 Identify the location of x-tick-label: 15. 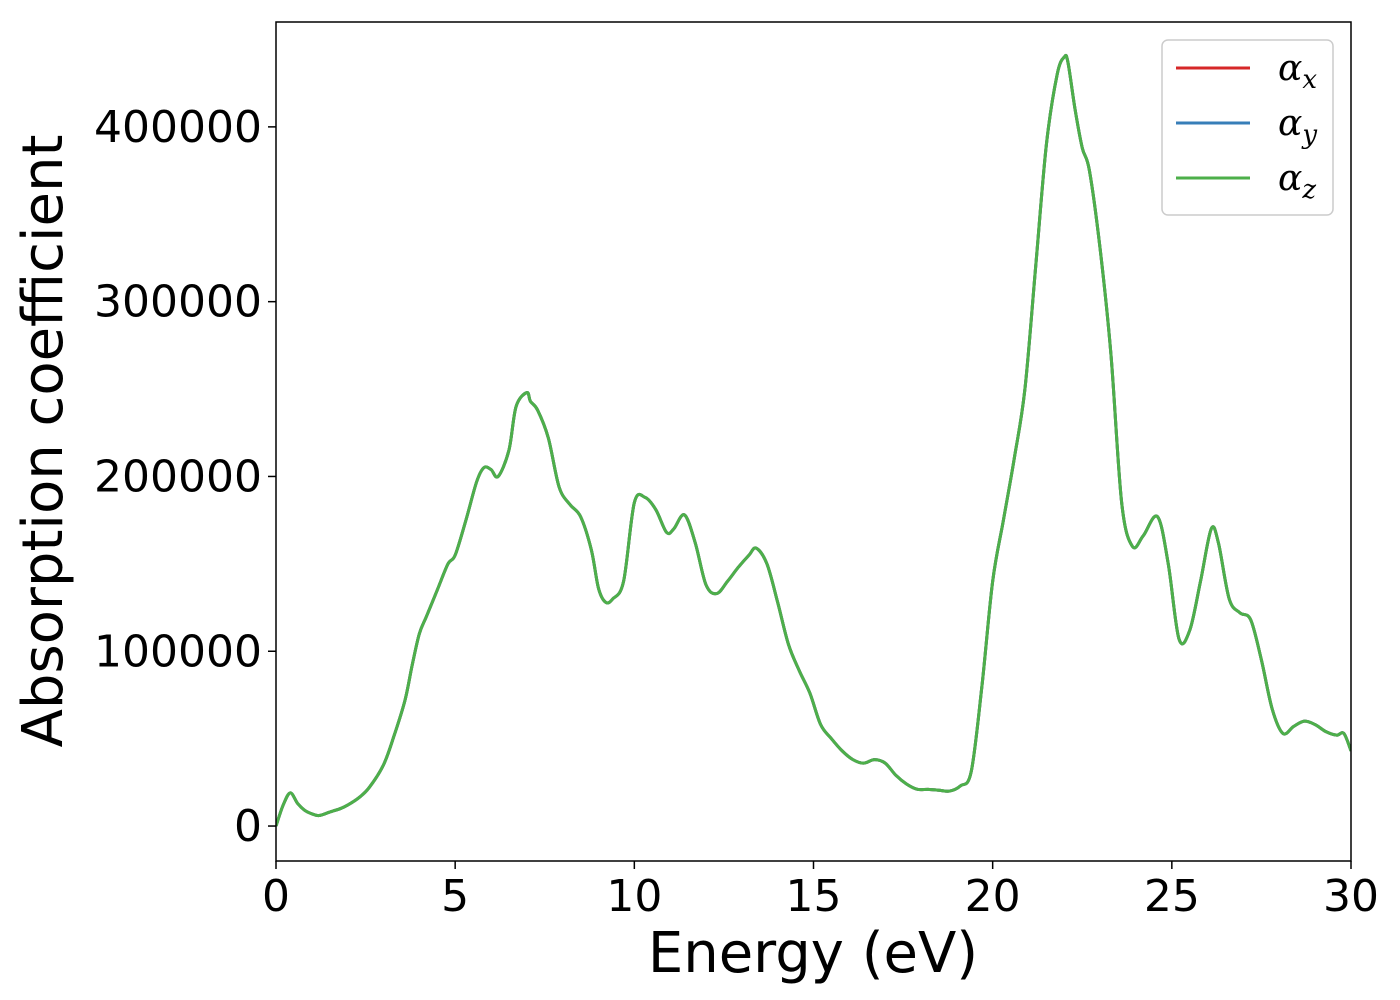
(814, 896).